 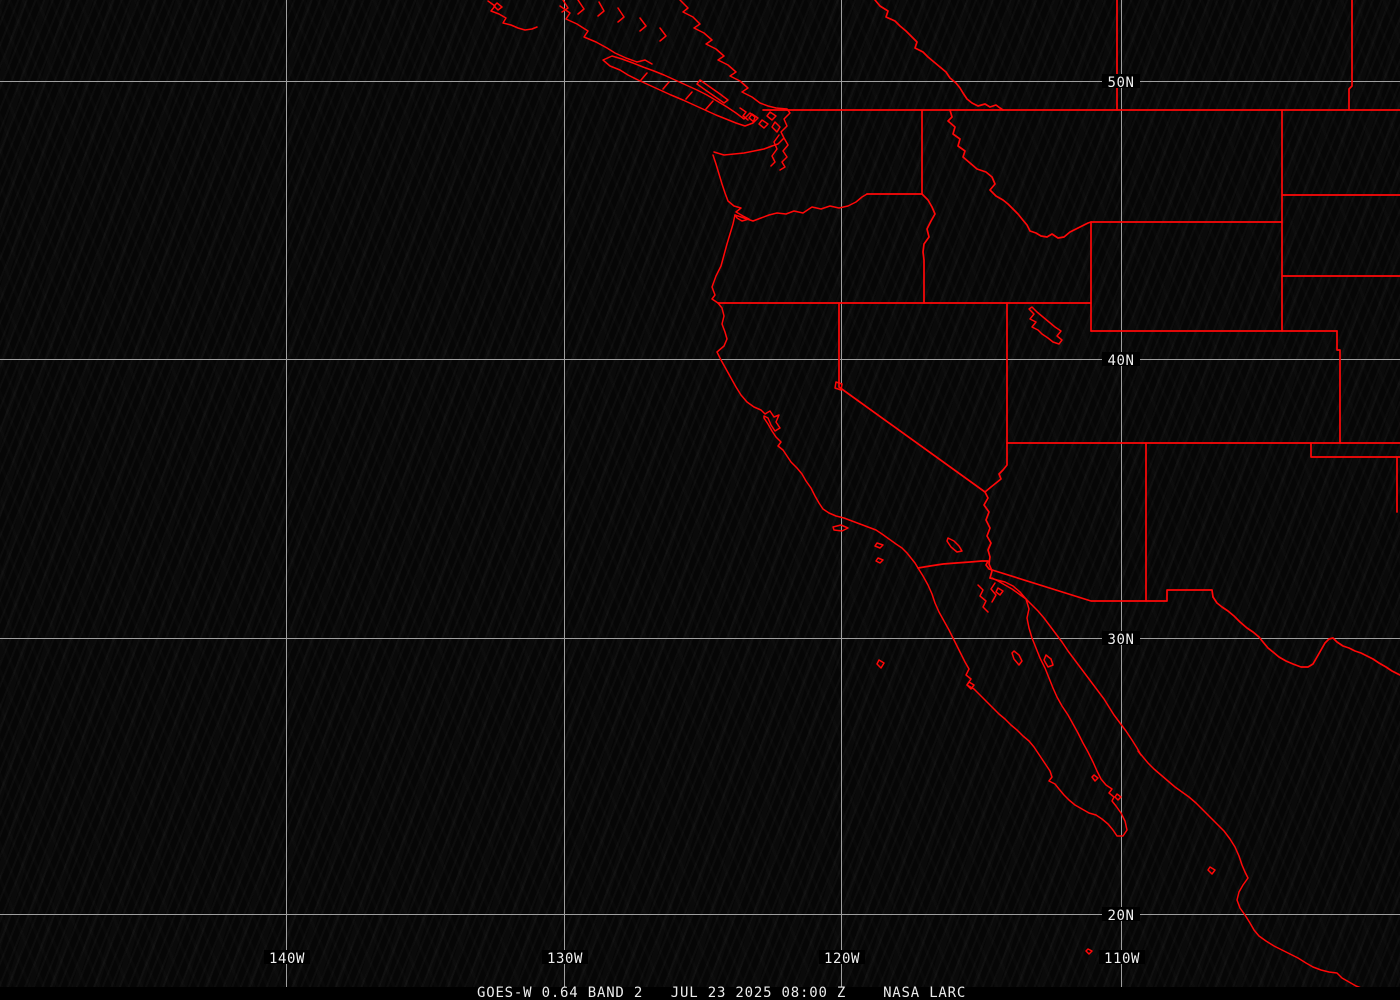 I want to click on svg-text: 110W, so click(x=1122, y=959).